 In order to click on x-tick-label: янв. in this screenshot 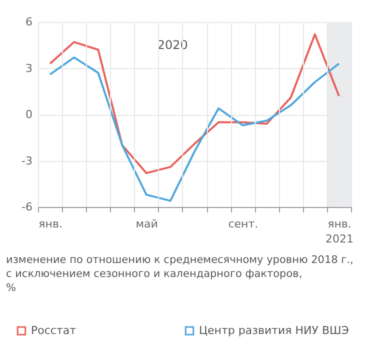, I will do `click(50, 224)`.